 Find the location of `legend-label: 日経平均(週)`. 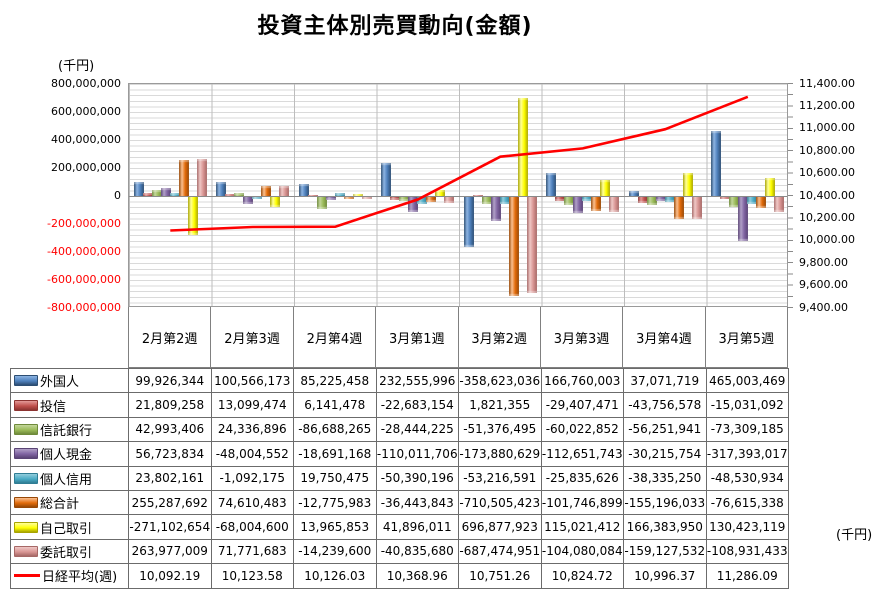

legend-label: 日経平均(週) is located at coordinates (80, 578).